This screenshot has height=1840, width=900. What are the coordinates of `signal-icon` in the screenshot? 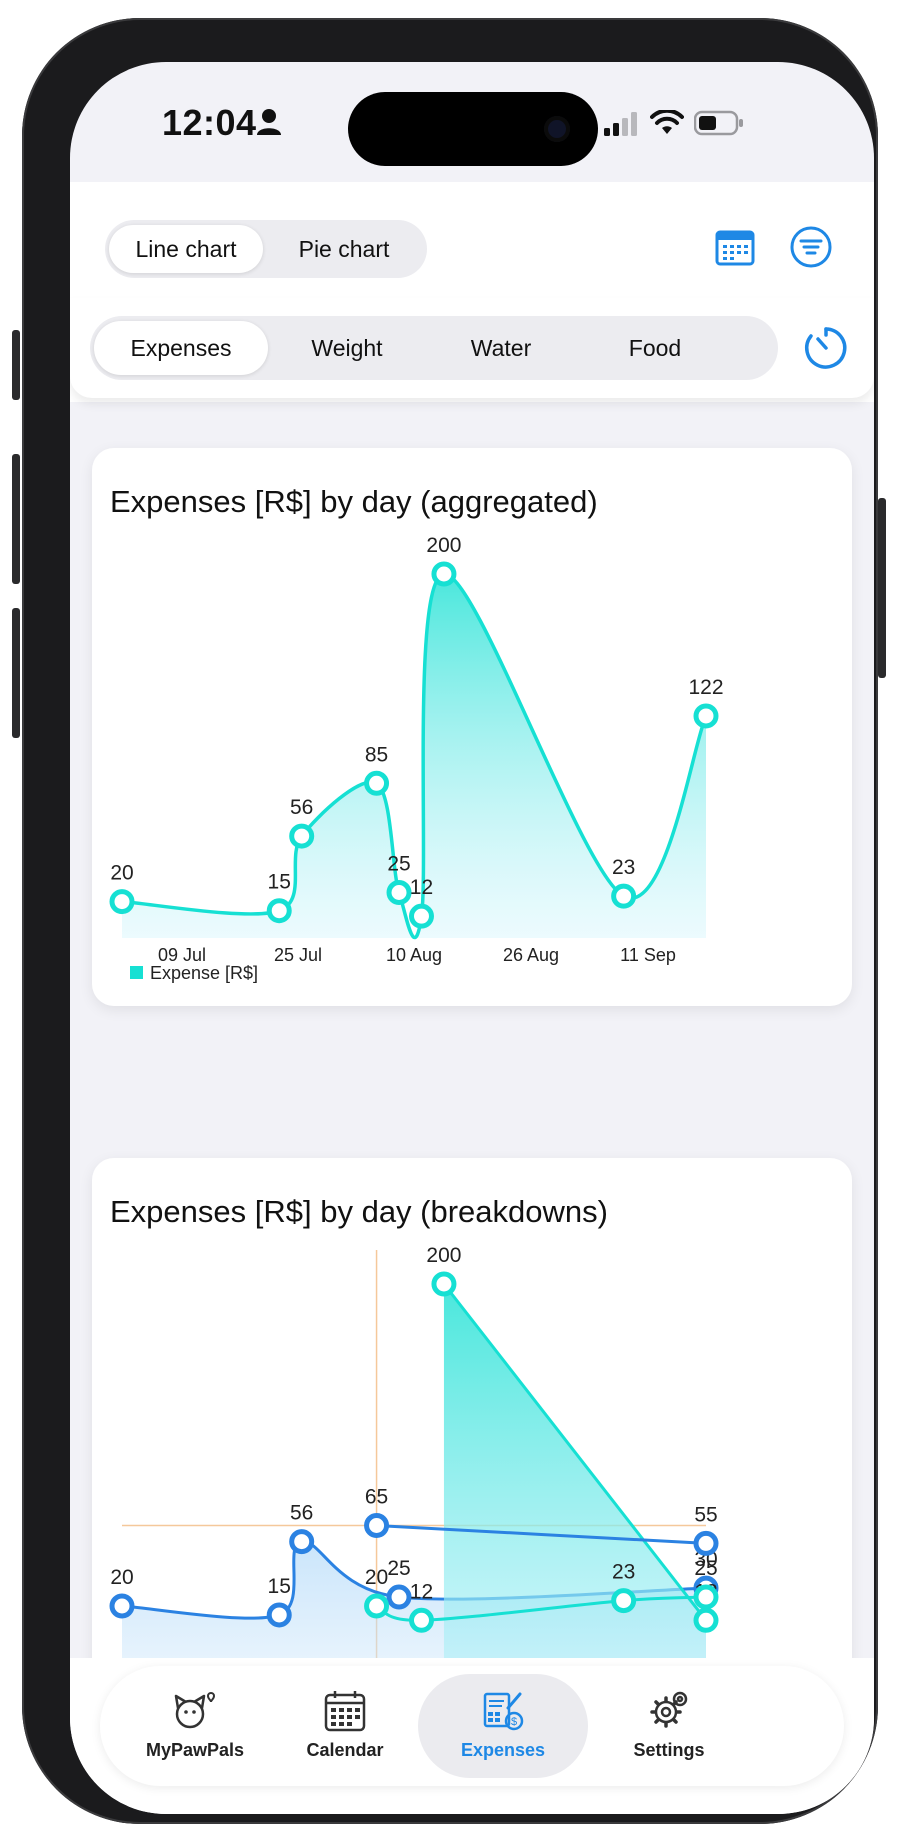 It's located at (620, 124).